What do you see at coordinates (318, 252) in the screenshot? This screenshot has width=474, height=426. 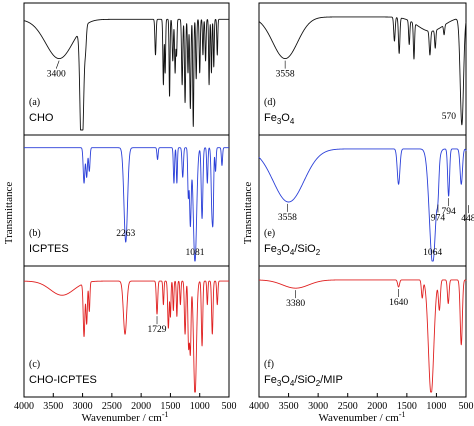 I see `col1-panel1-sample-name-part: 2` at bounding box center [318, 252].